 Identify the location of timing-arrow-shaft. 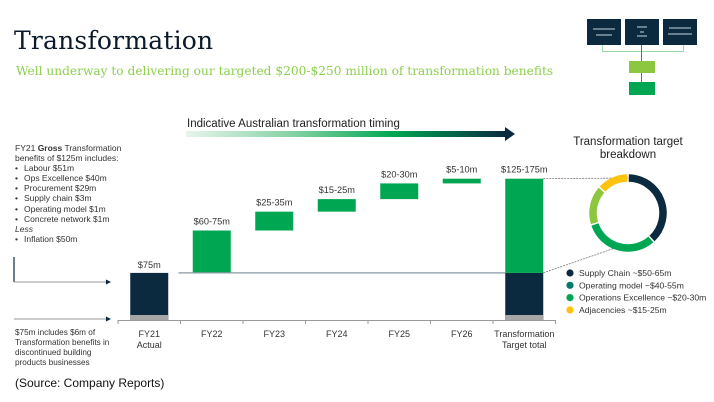
(346, 134).